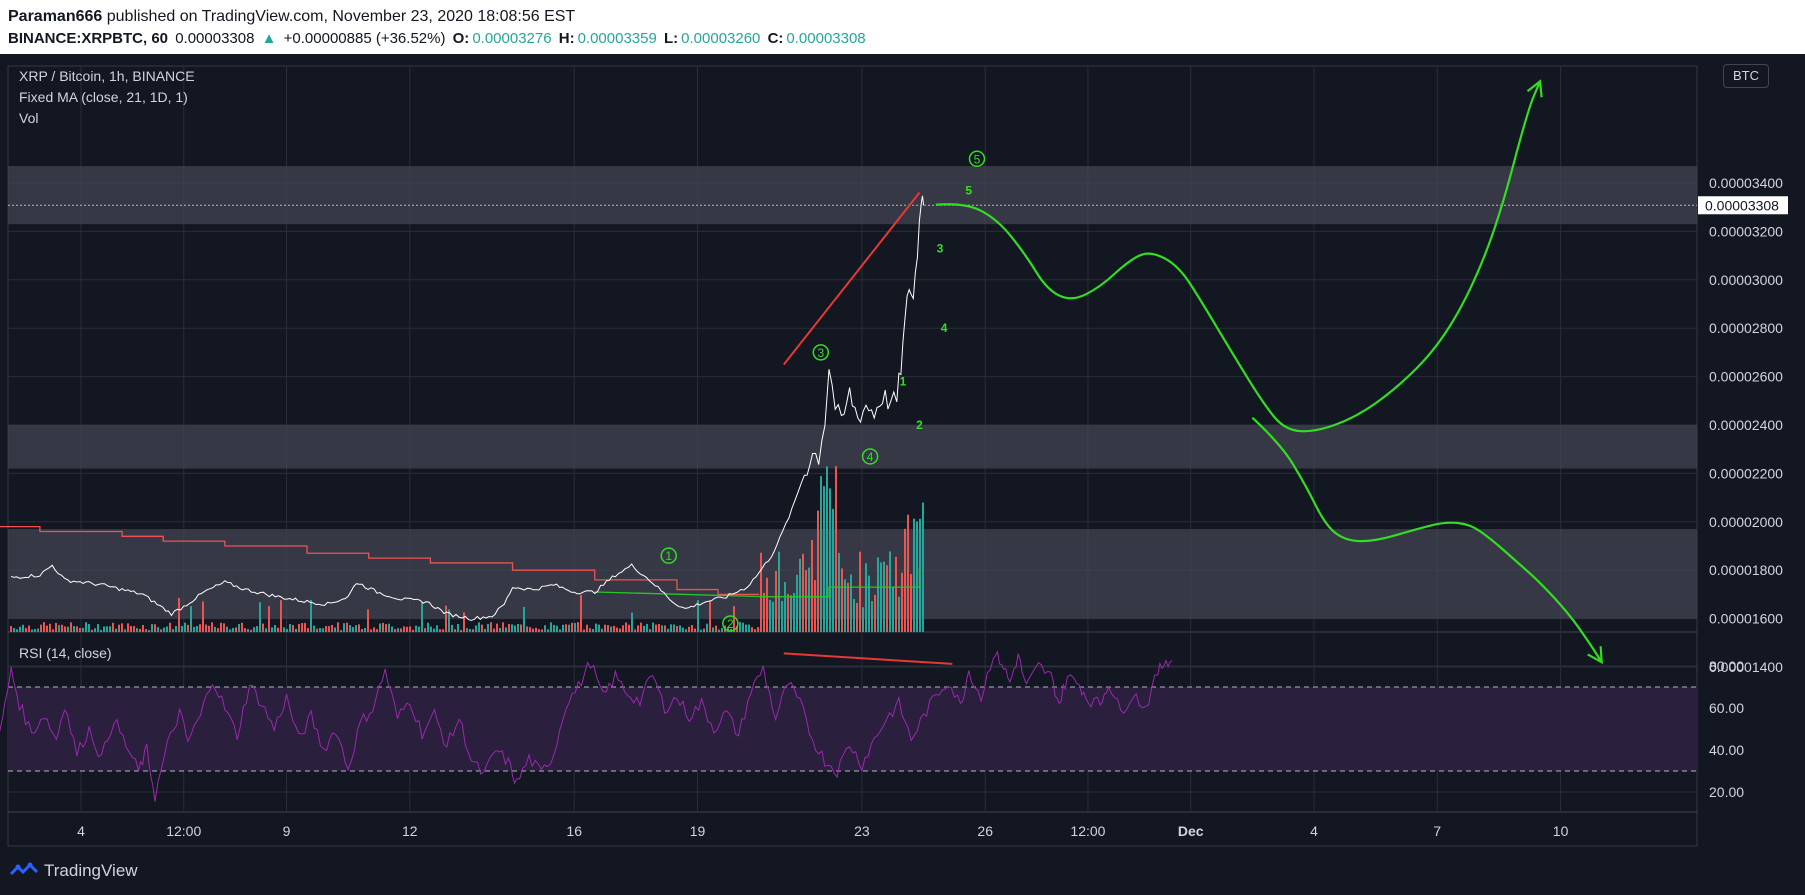  What do you see at coordinates (461, 38) in the screenshot?
I see `open-label: O:` at bounding box center [461, 38].